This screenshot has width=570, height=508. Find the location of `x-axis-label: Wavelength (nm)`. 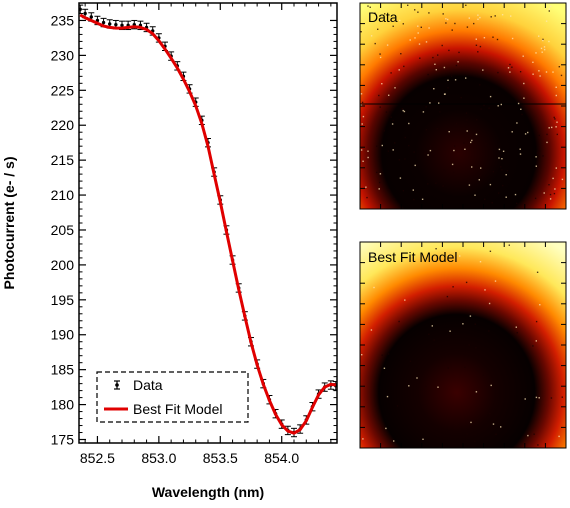

x-axis-label: Wavelength (nm) is located at coordinates (208, 492).